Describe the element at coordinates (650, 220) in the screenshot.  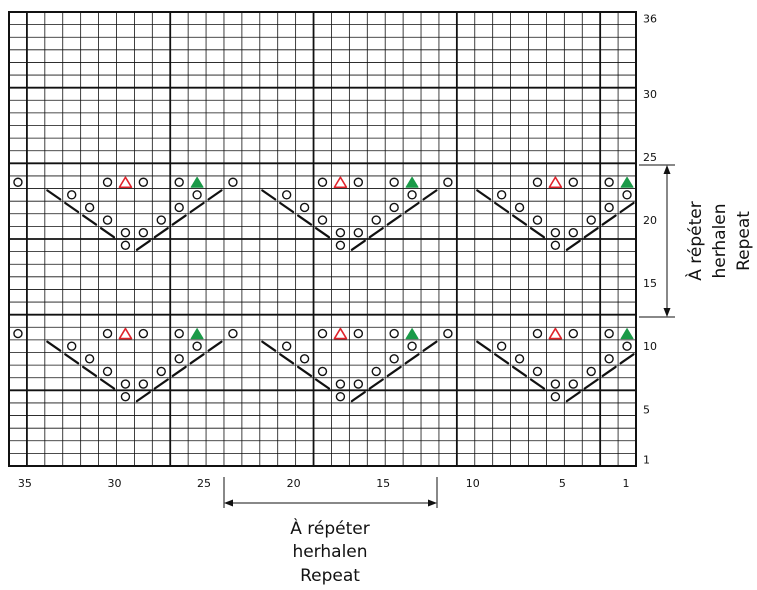
I see `row-number: 20` at that location.